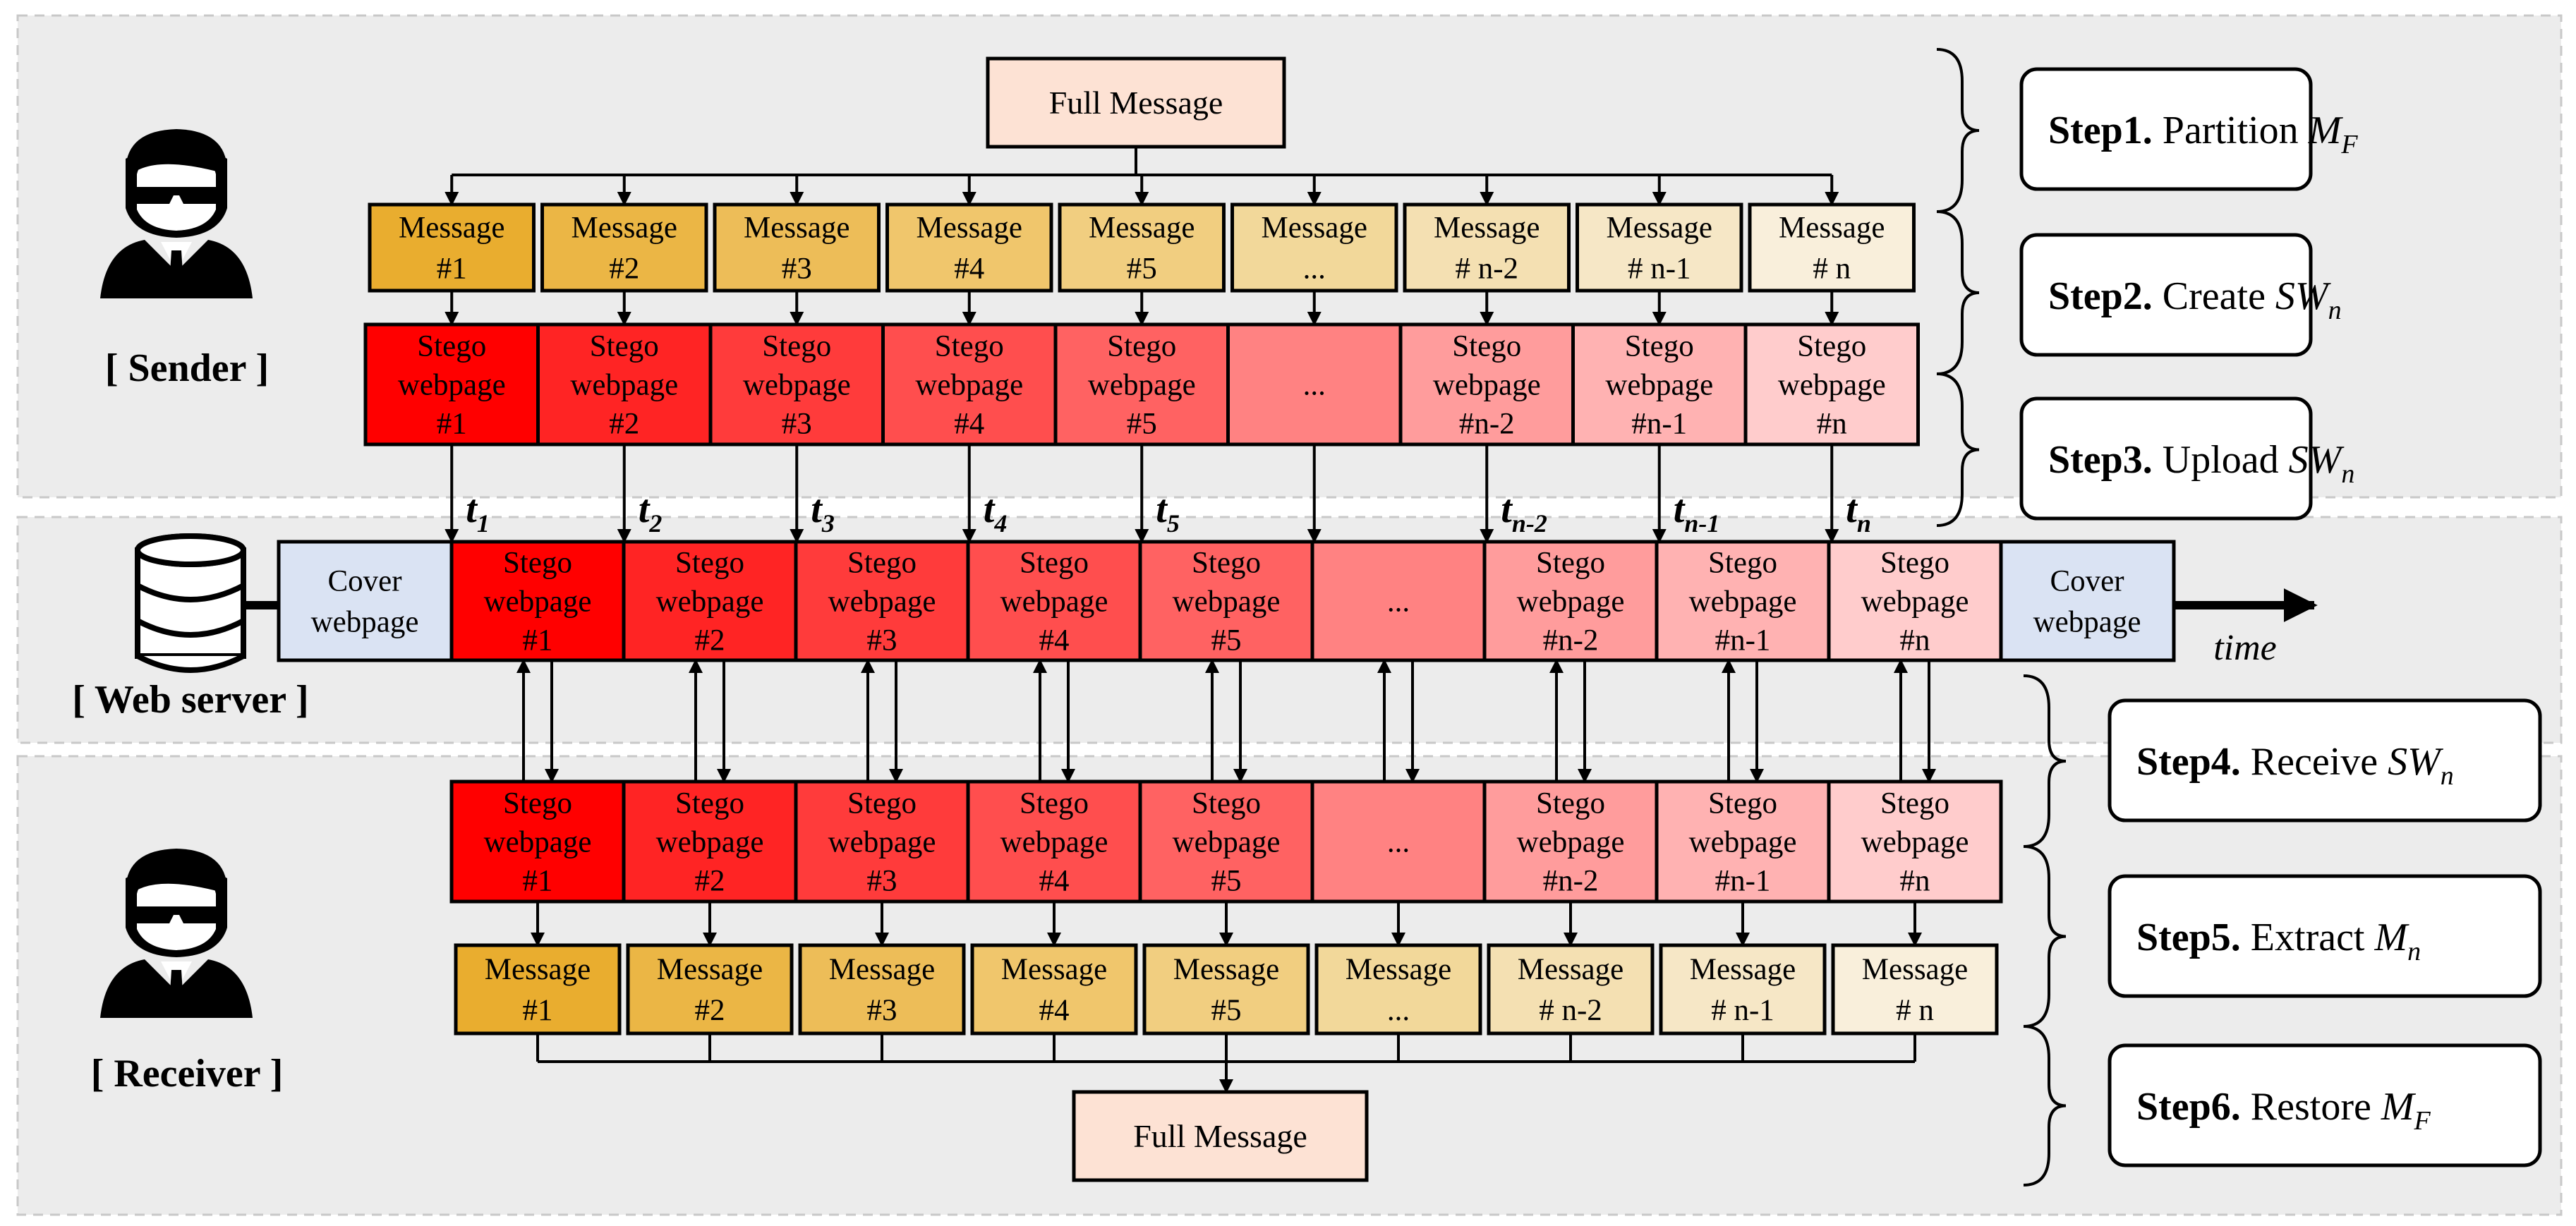  I want to click on time-point-label: t2, so click(651, 512).